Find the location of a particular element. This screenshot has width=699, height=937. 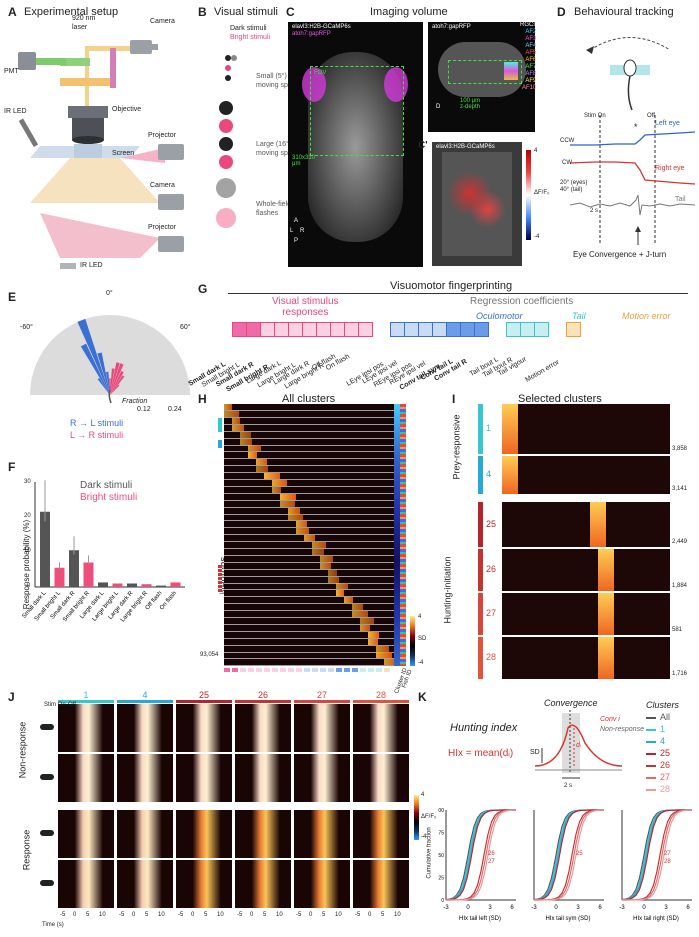

projector2-label: Projector is located at coordinates (162, 227).